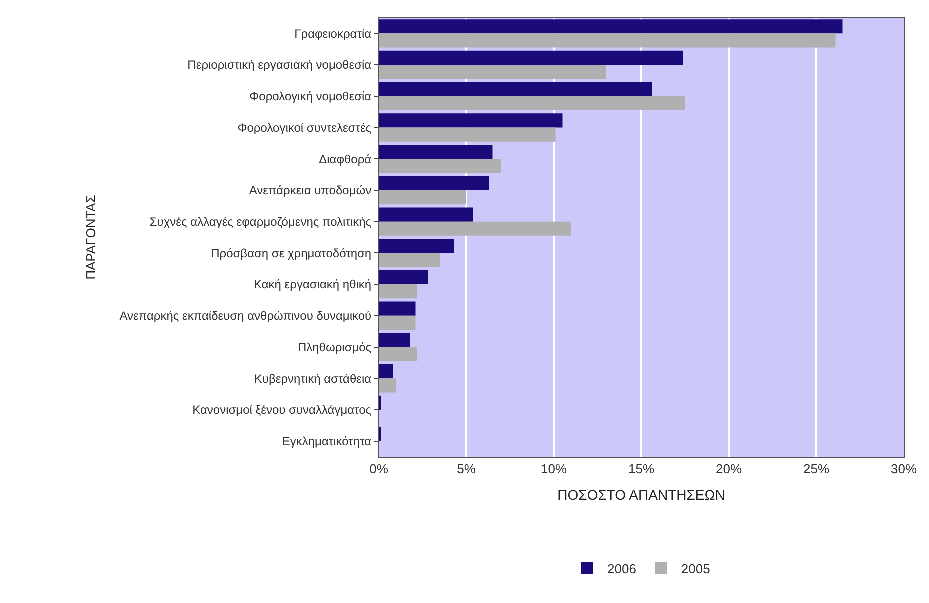  Describe the element at coordinates (379, 469) in the screenshot. I see `x-tick-label: 0%` at that location.